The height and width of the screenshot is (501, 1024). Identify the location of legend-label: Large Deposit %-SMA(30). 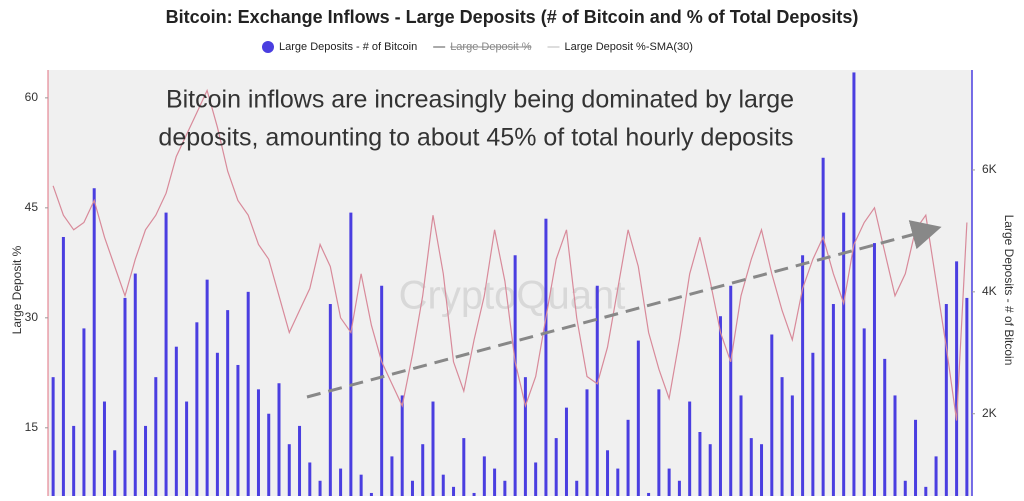
(629, 47).